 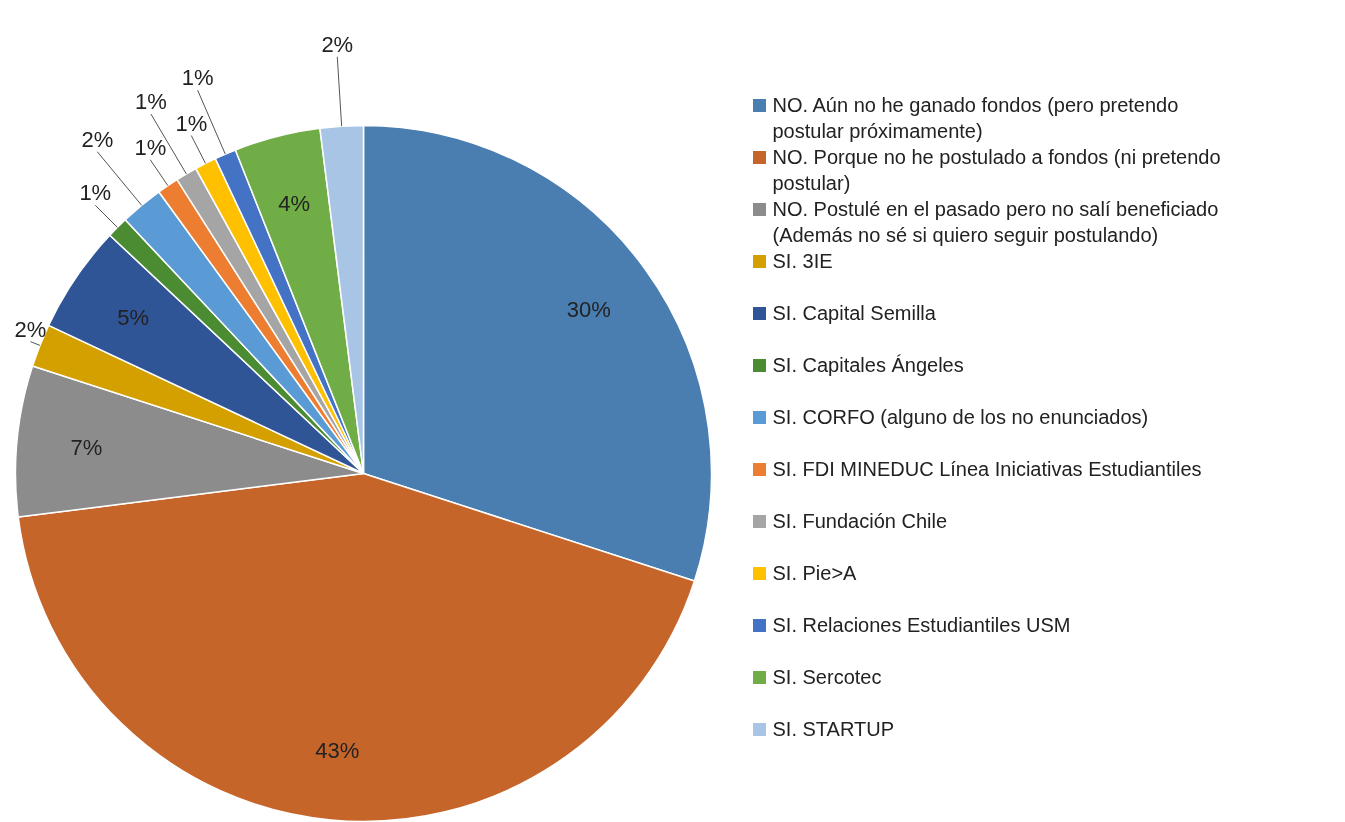 What do you see at coordinates (987, 468) in the screenshot?
I see `legend-label: SI. FDI MINEDUC Línea Iniciativas Estudiantiles` at bounding box center [987, 468].